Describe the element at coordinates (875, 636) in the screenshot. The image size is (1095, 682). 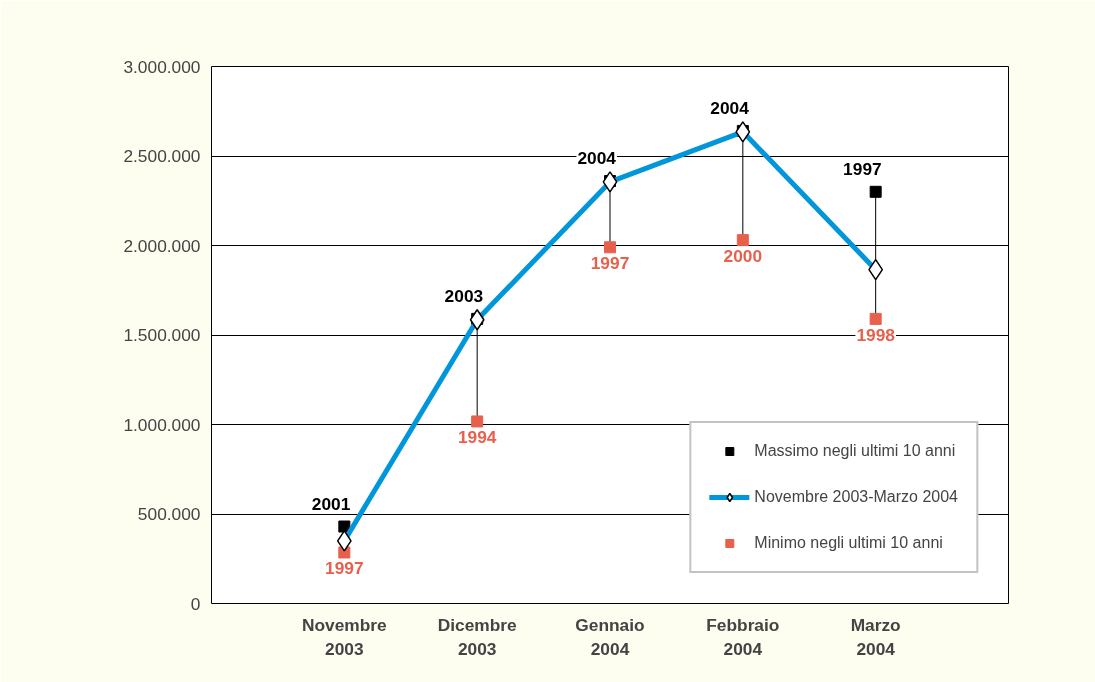
I see `x-tick-label: Marzo 2004` at that location.